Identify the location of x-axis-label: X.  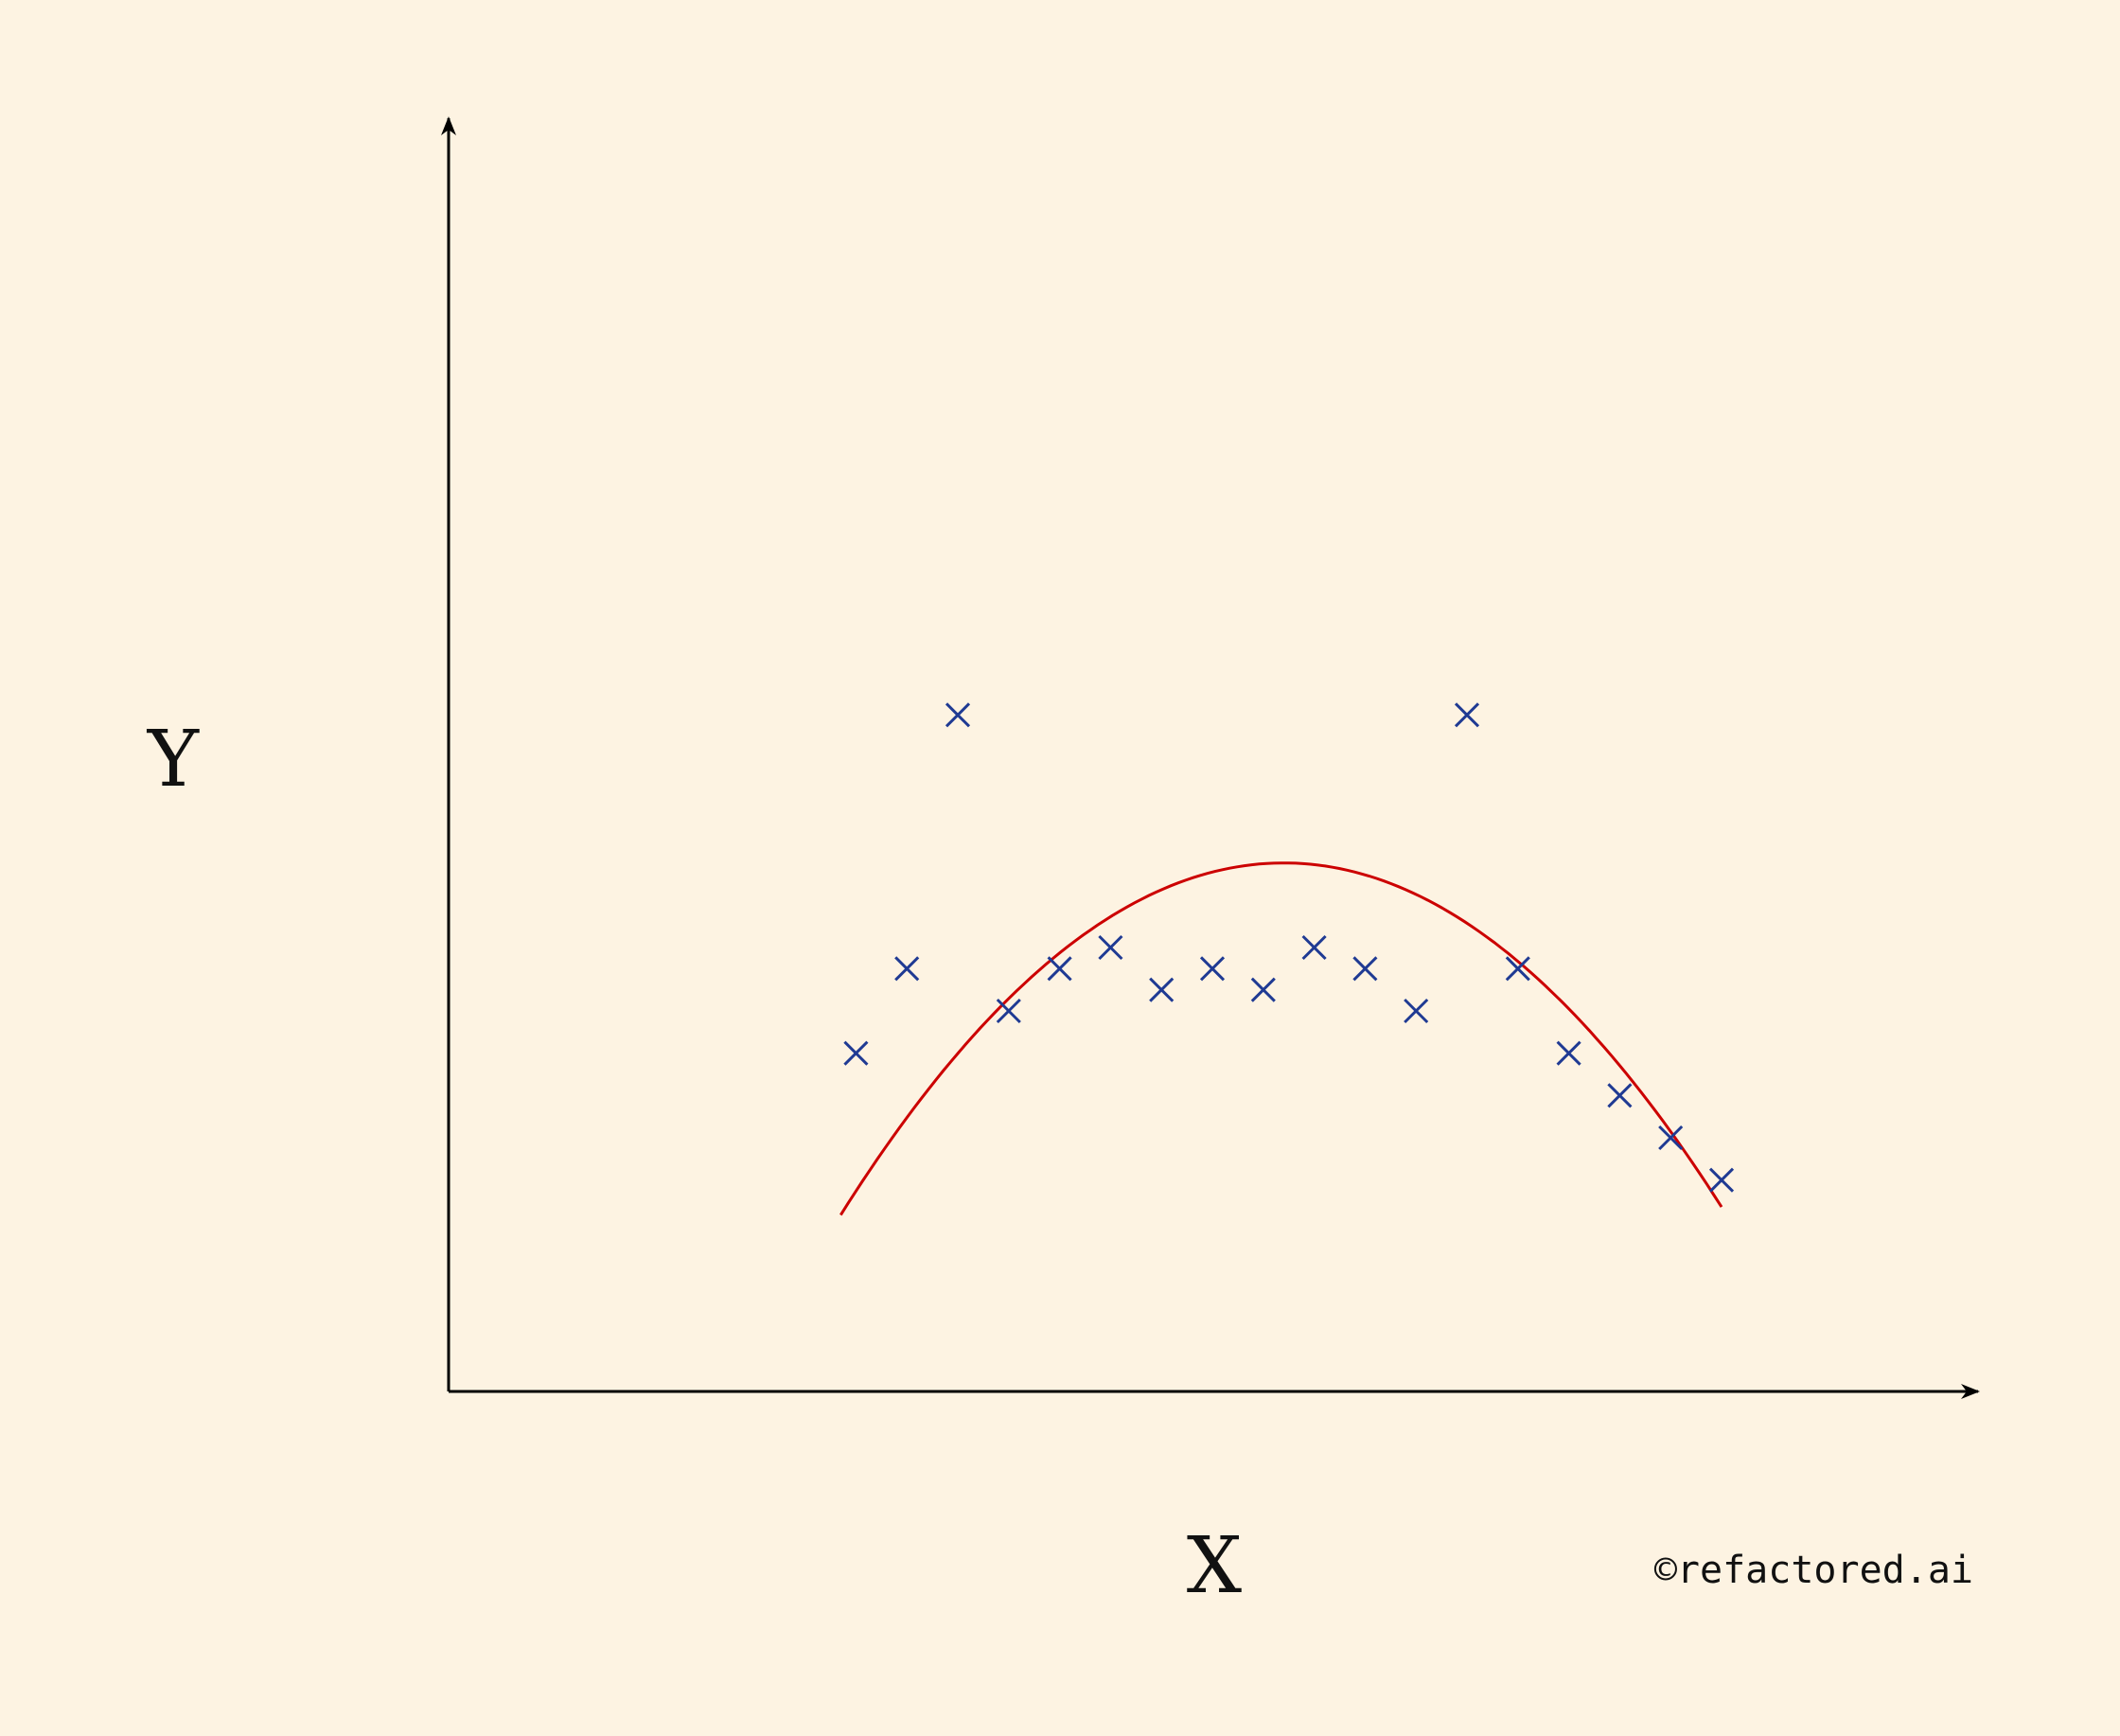
(1214, 1566).